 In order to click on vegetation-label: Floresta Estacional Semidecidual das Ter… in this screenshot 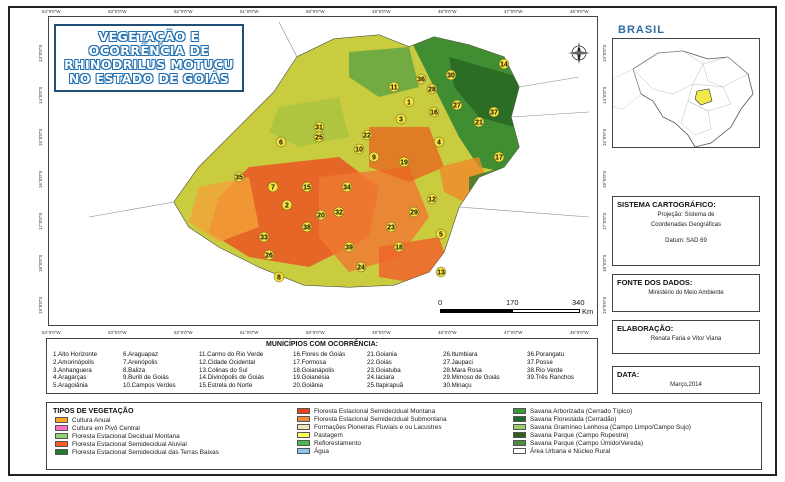, I will do `click(145, 452)`.